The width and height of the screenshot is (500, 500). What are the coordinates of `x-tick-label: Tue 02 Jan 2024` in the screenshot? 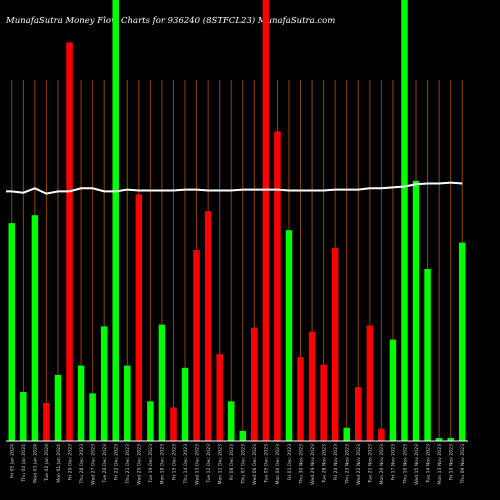 It's located at (47, 463).